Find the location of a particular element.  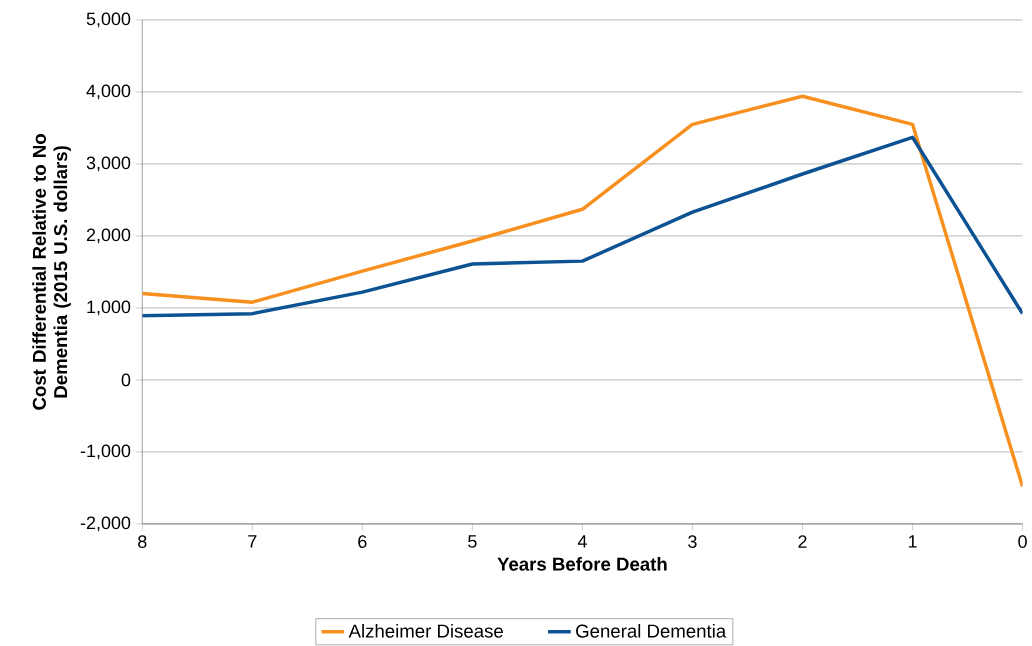

x-tick-label: 0 is located at coordinates (1022, 541).